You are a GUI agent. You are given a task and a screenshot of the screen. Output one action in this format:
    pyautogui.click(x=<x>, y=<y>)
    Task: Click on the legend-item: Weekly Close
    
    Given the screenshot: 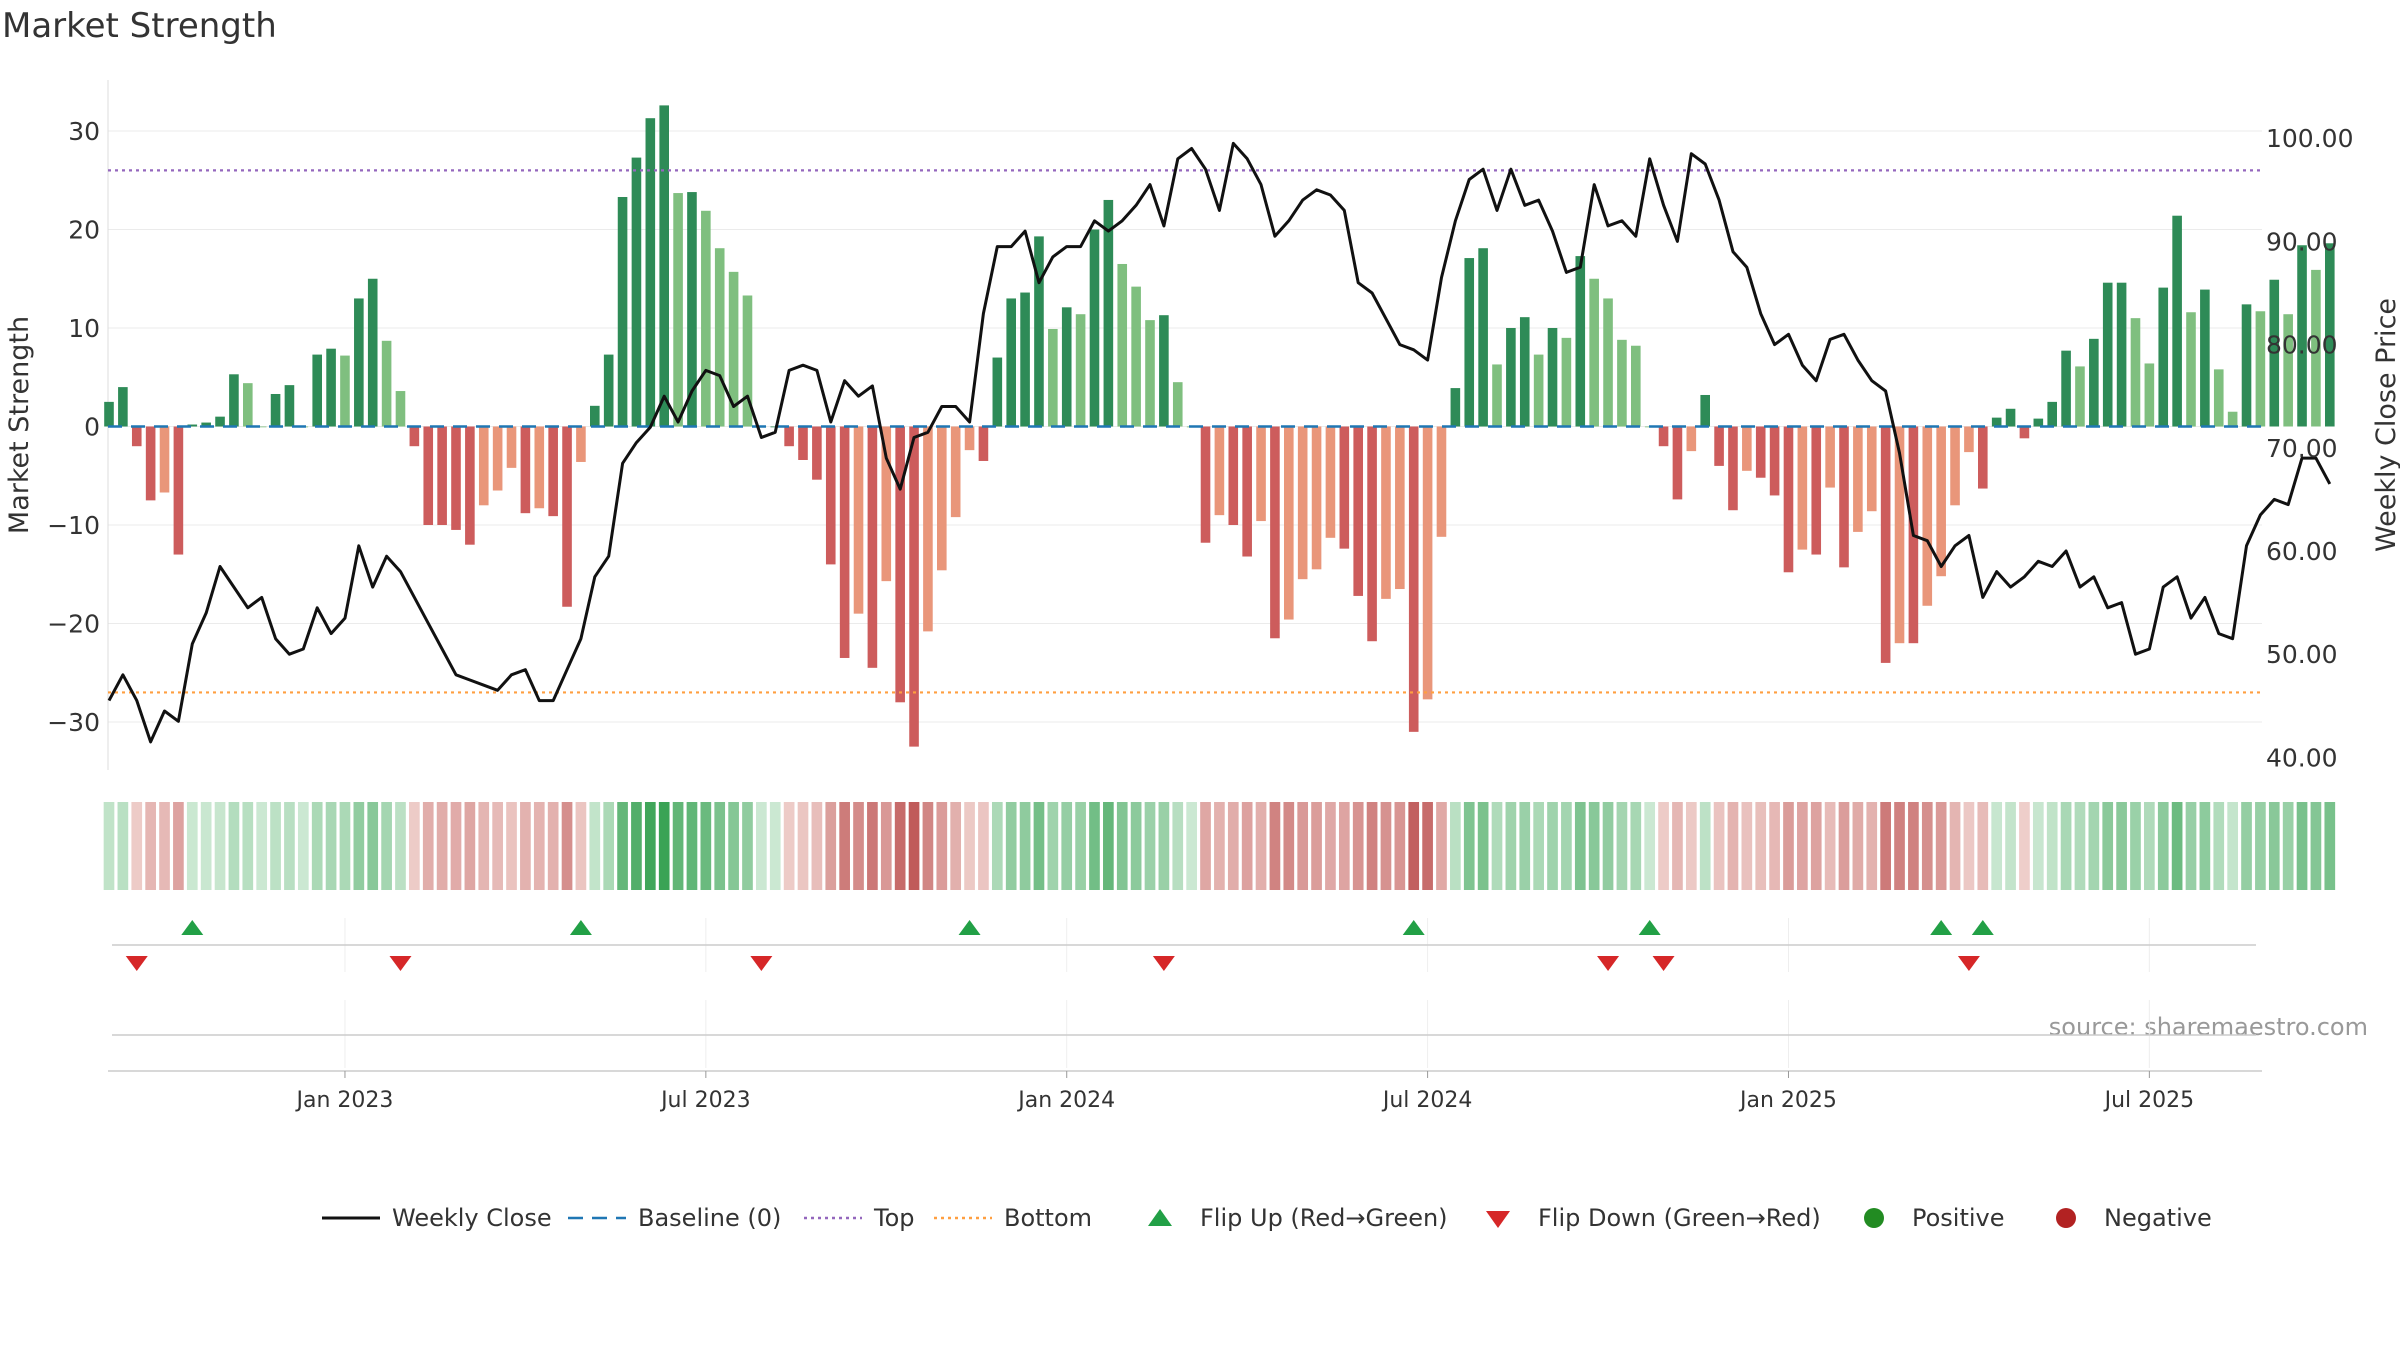 What is the action you would take?
    pyautogui.click(x=437, y=1218)
    